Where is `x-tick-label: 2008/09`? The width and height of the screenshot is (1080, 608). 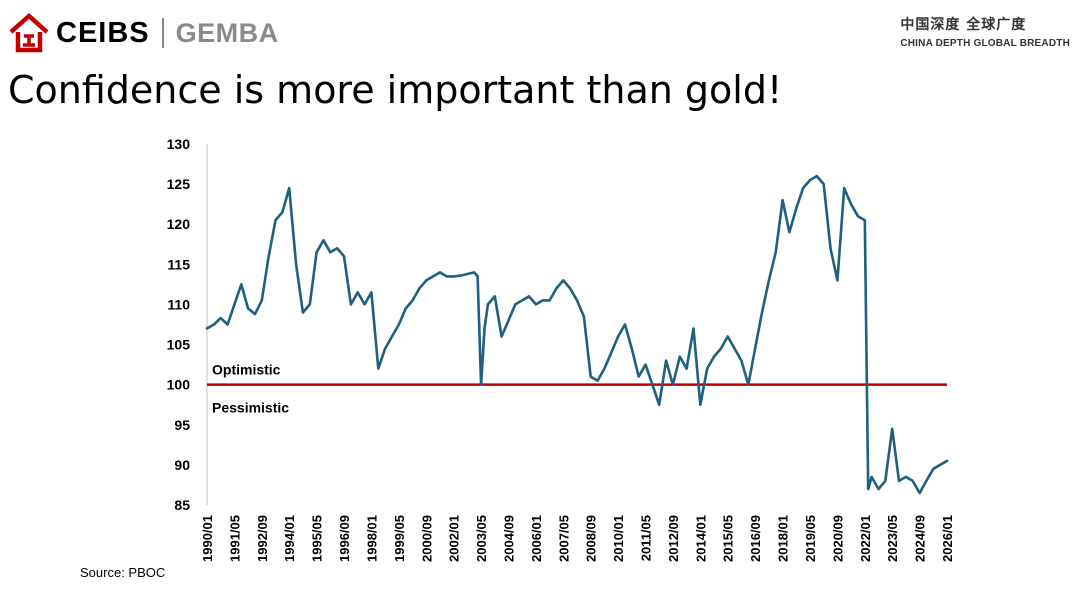
x-tick-label: 2008/09 is located at coordinates (591, 538).